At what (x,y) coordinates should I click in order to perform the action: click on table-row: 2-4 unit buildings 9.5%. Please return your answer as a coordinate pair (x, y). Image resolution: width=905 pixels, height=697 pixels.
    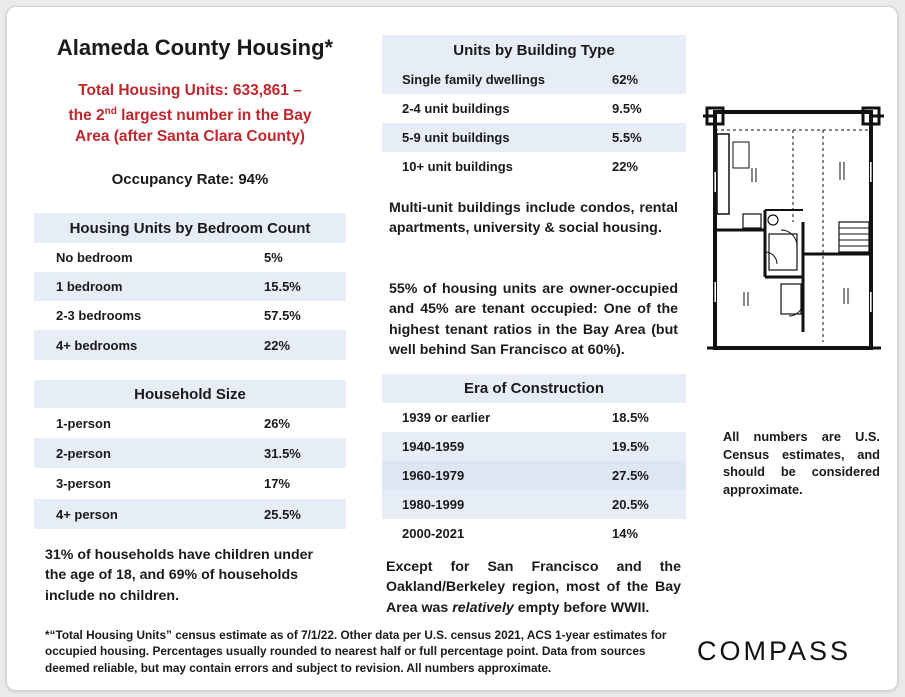
    Looking at the image, I should click on (534, 108).